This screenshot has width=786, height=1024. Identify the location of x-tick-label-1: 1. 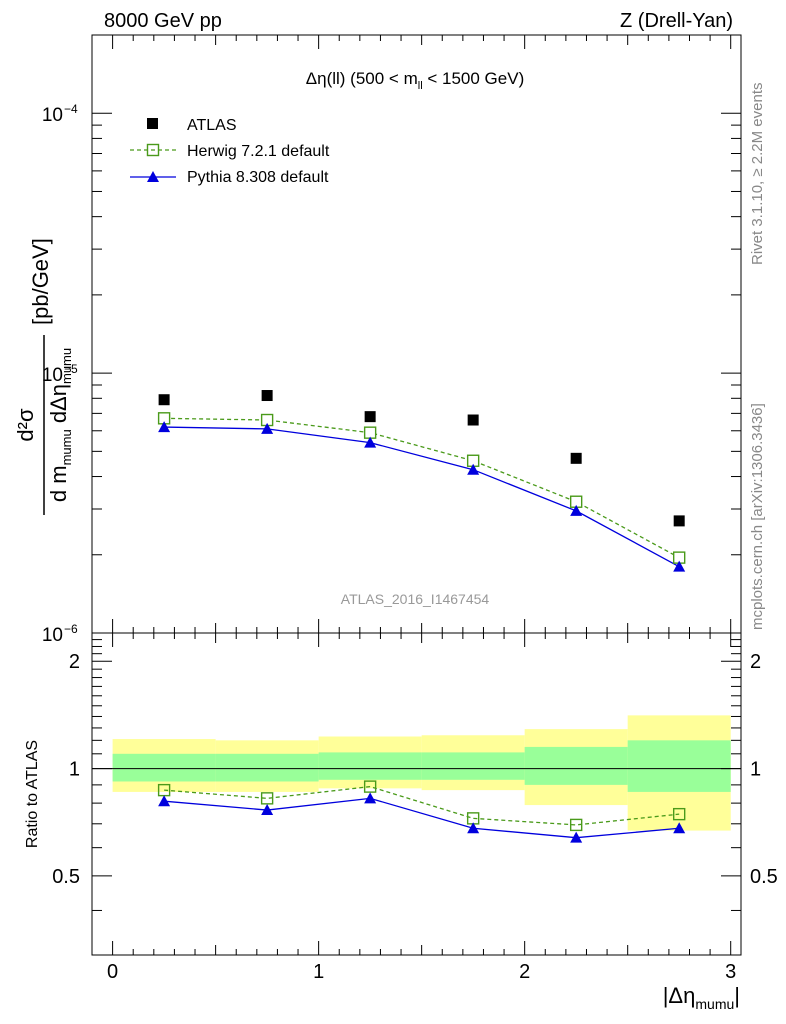
(318, 972).